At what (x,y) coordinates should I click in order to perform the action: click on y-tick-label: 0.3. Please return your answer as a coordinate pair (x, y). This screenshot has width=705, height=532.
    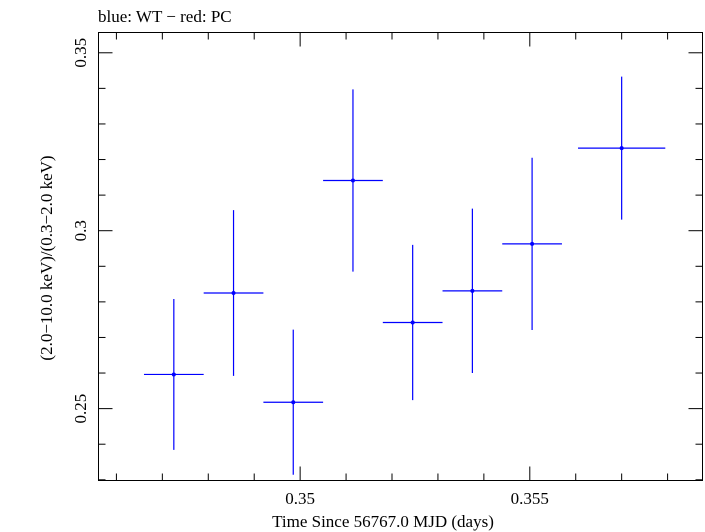
    Looking at the image, I should click on (80, 230).